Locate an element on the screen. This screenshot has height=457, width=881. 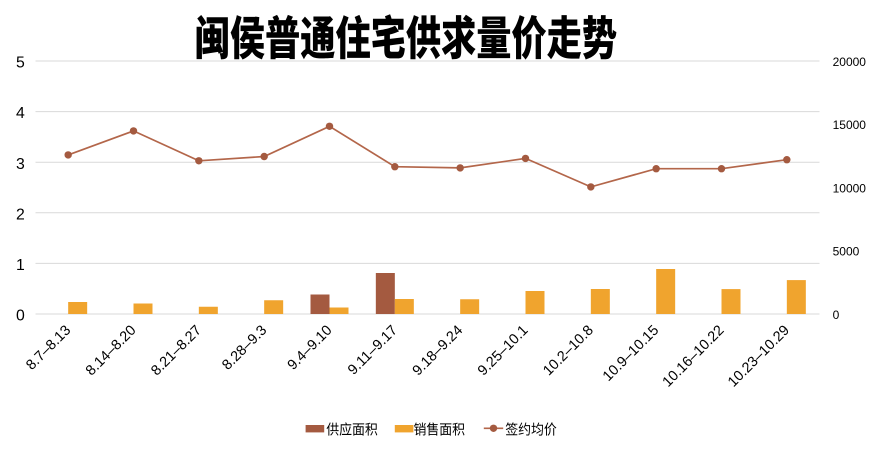
svg-text: 4 is located at coordinates (20, 113).